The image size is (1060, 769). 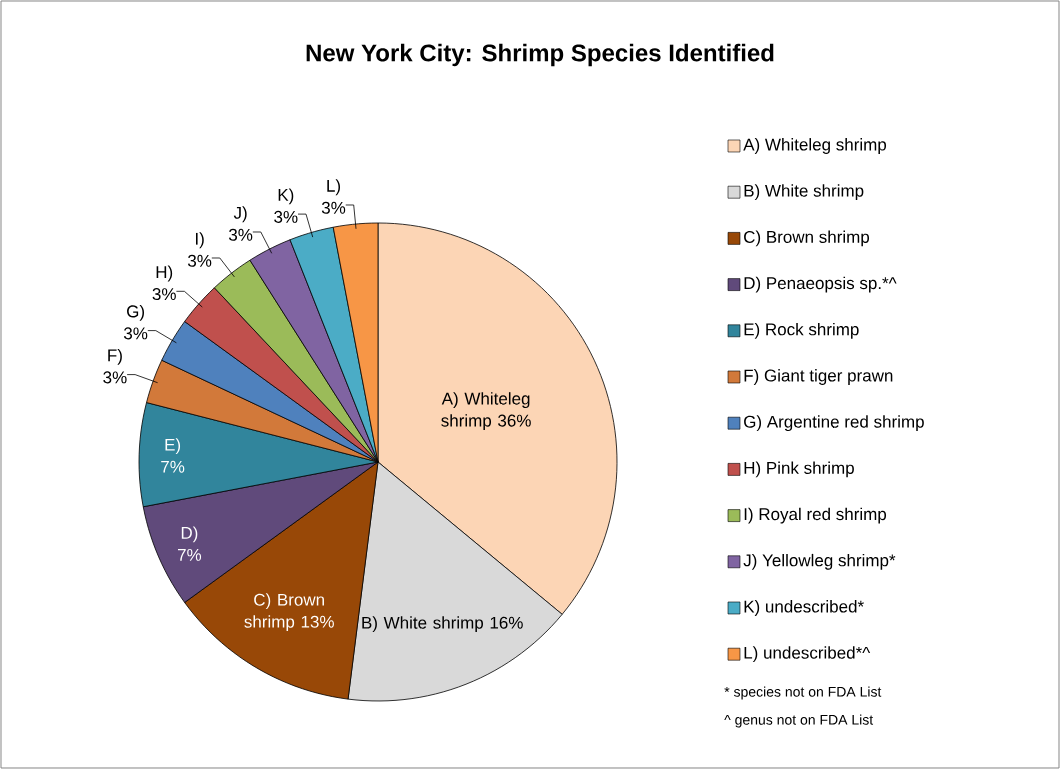 What do you see at coordinates (819, 561) in the screenshot?
I see `legend-label: J) Yellowleg shrimp*` at bounding box center [819, 561].